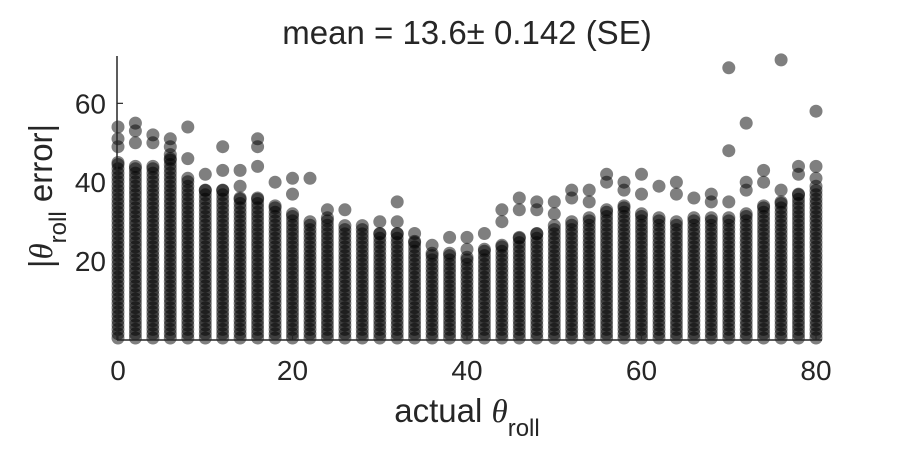  I want to click on x-tick-label: 0, so click(118, 370).